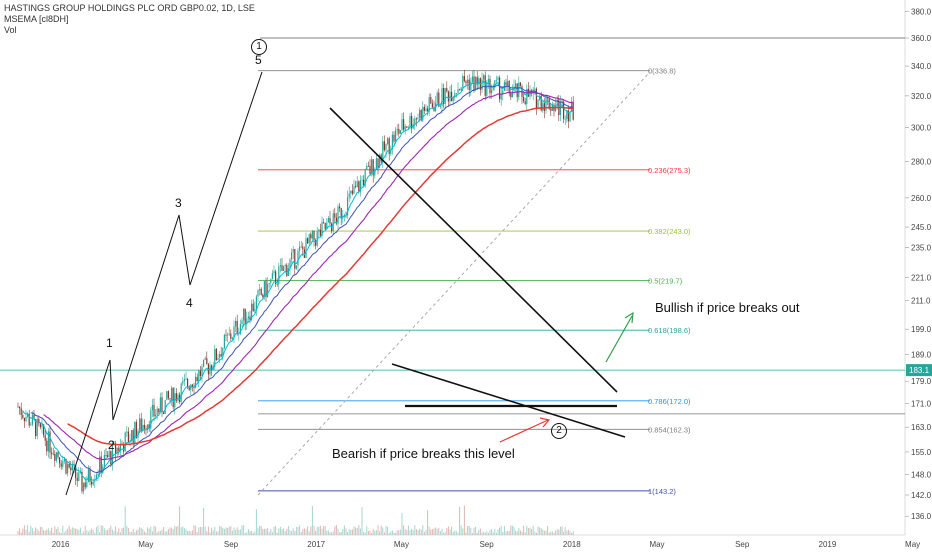 The height and width of the screenshot is (555, 932). Describe the element at coordinates (921, 161) in the screenshot. I see `y-tick-label: 280.0` at that location.